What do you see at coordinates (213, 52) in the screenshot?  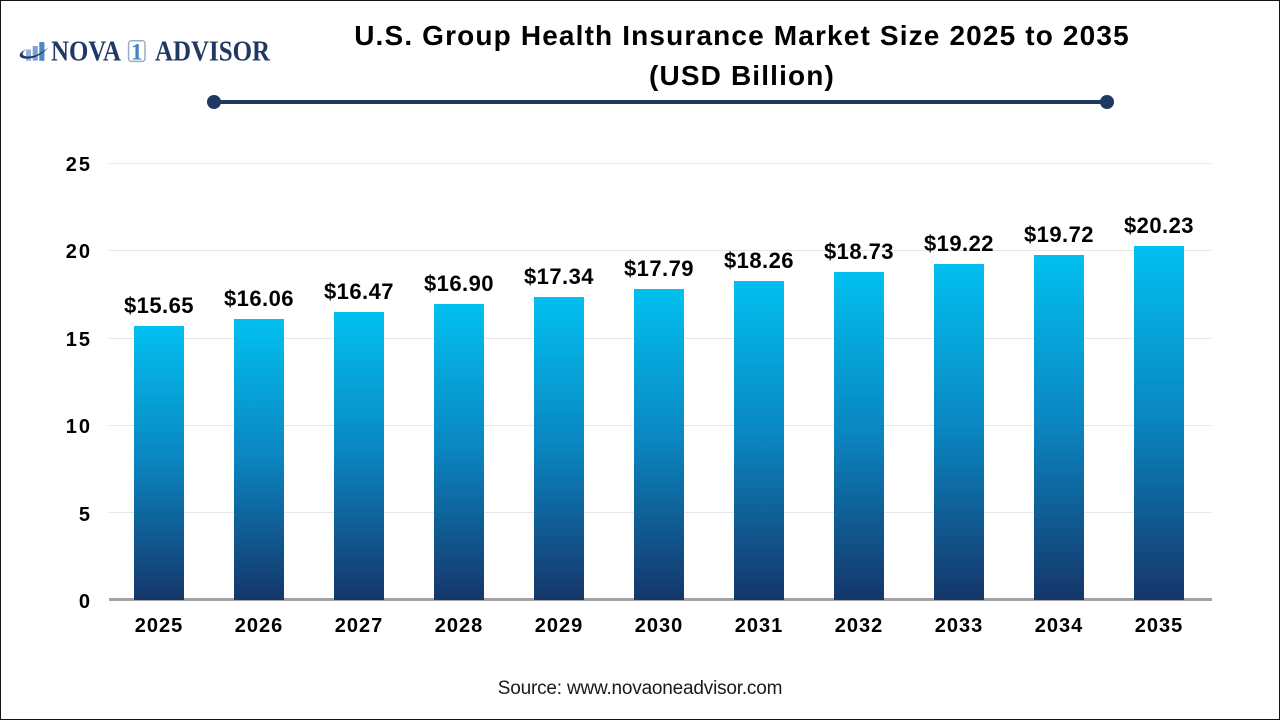 I see `svg-text: ADVISOR` at bounding box center [213, 52].